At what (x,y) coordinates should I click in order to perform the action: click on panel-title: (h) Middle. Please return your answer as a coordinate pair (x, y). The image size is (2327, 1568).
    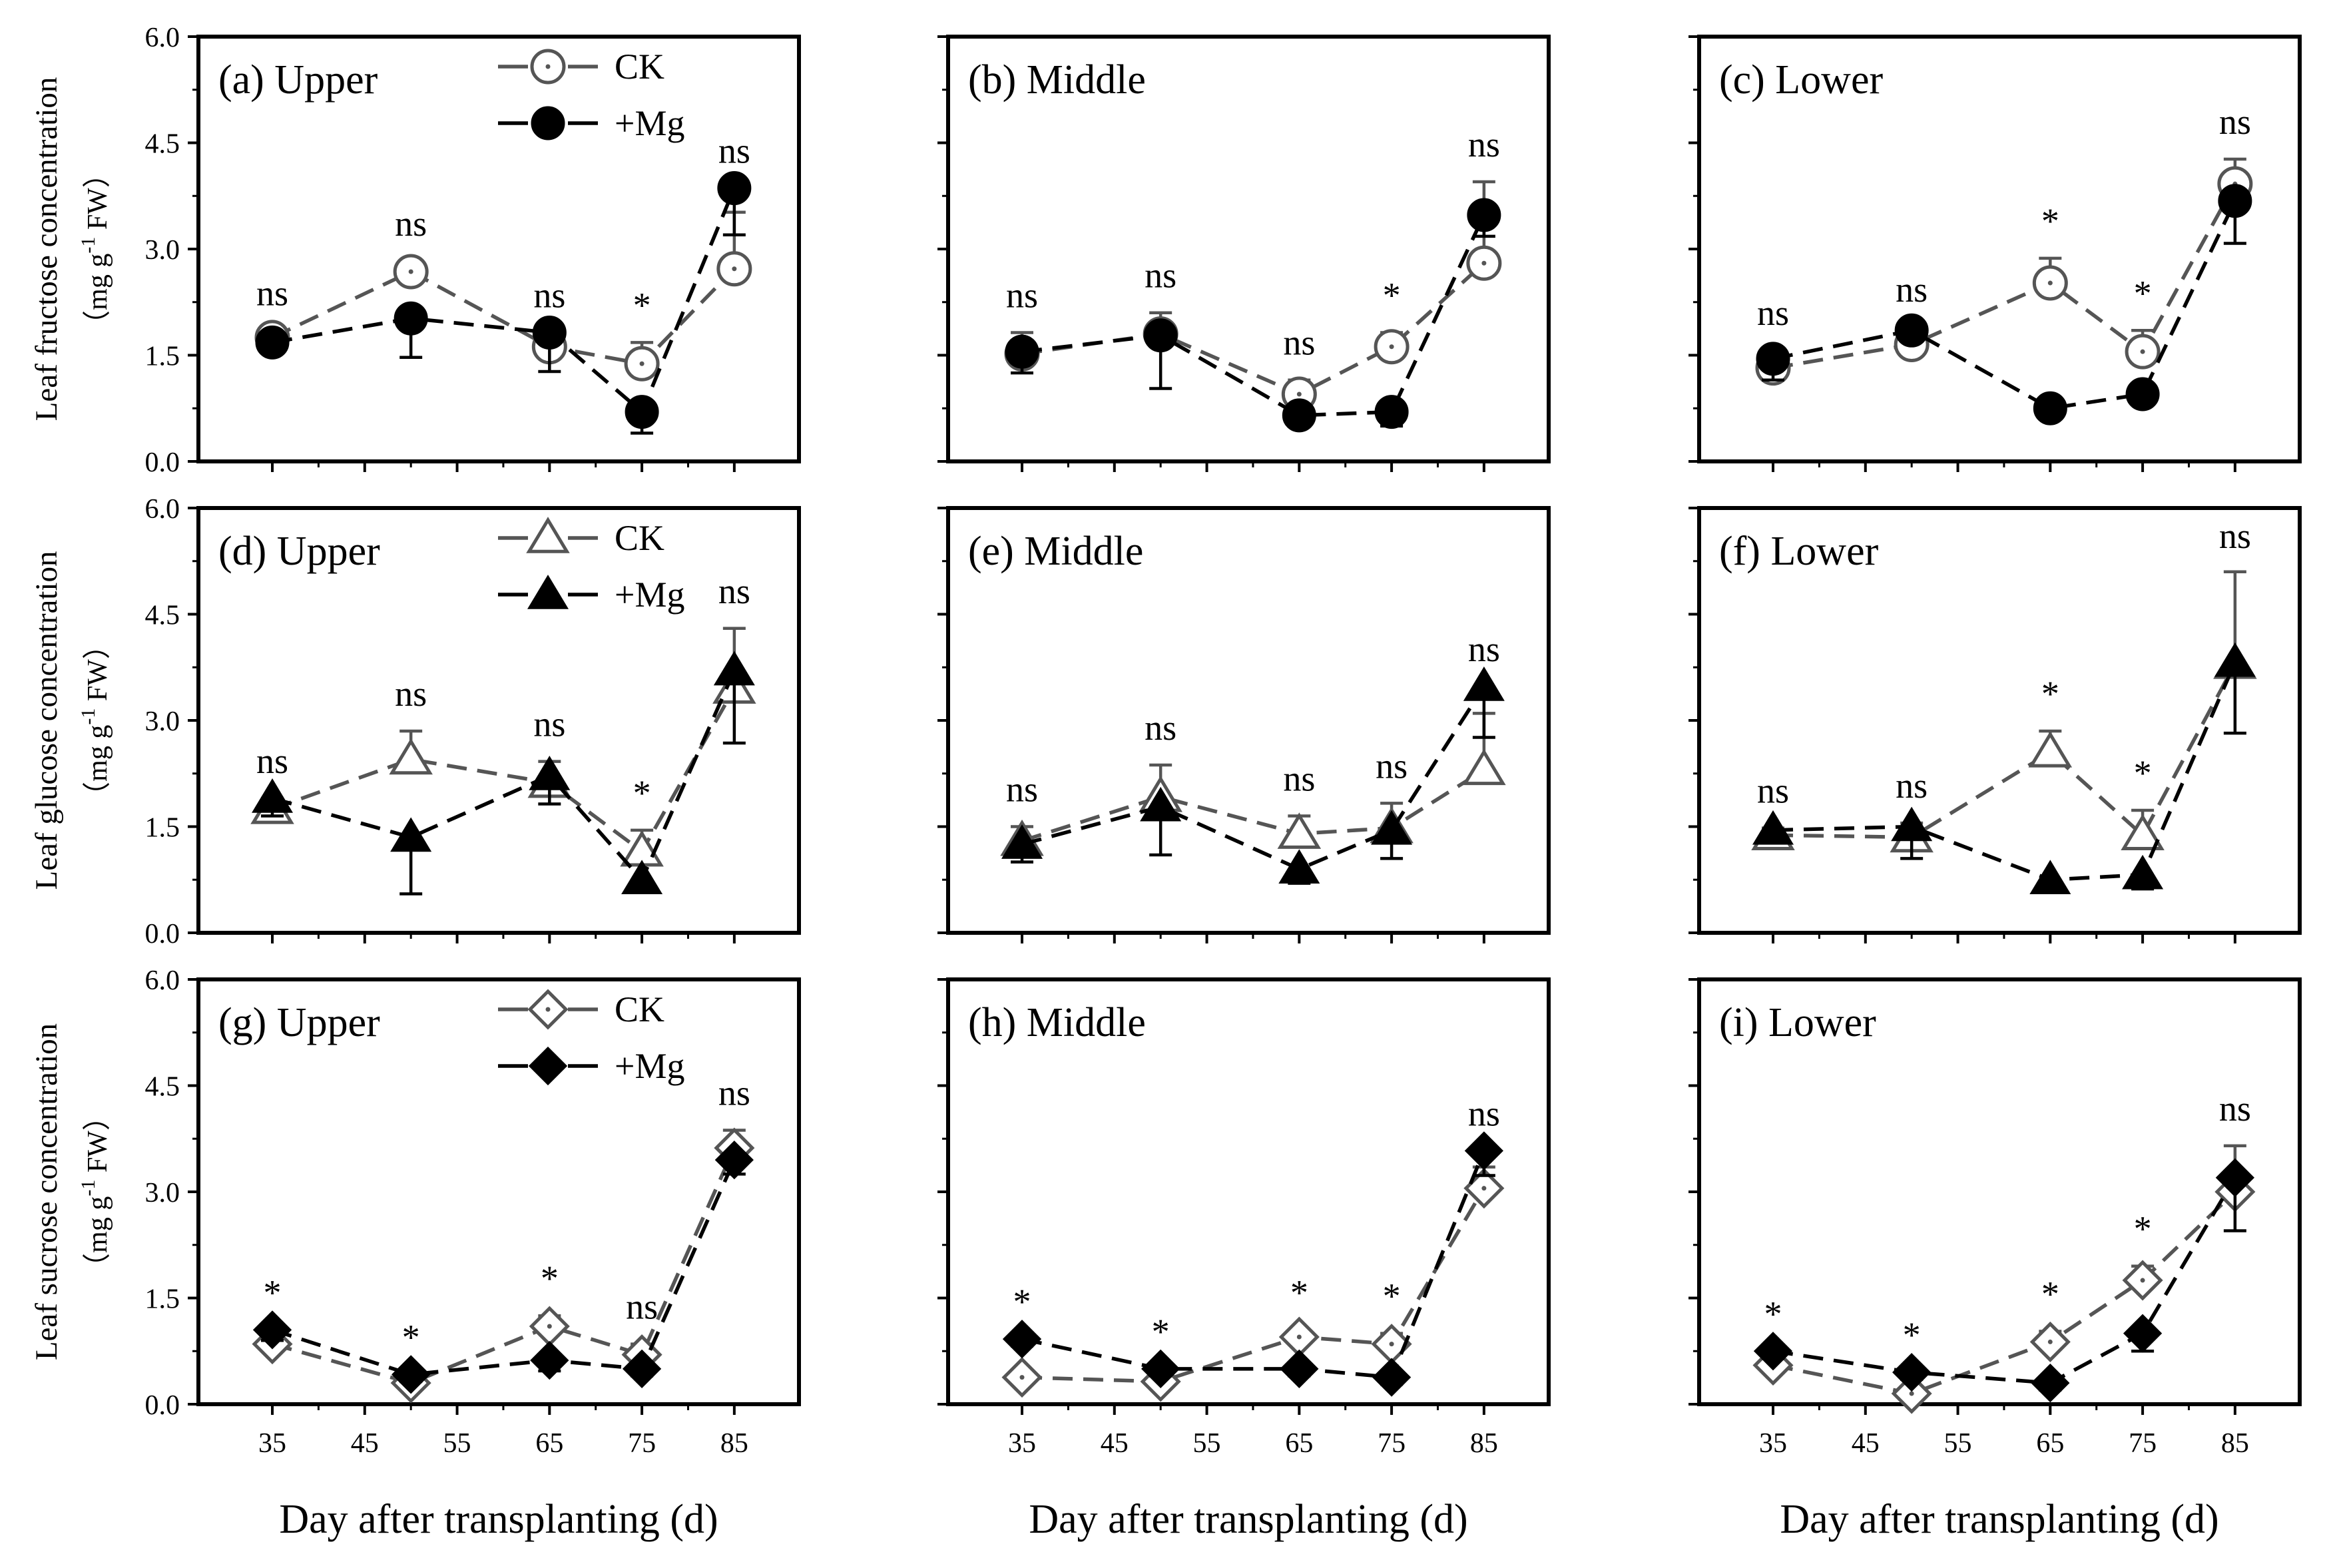
    Looking at the image, I should click on (1057, 1022).